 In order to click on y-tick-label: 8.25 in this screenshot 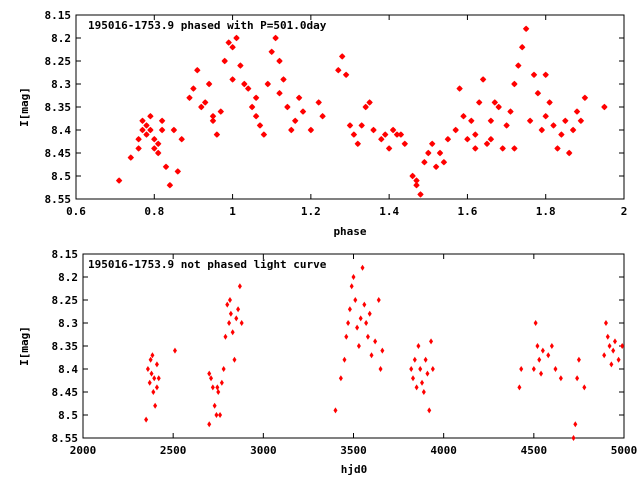, I will do `click(58, 61)`.